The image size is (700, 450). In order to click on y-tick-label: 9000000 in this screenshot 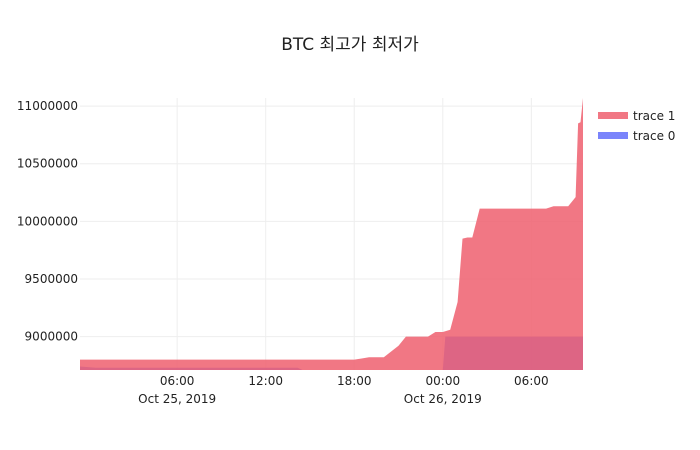, I will do `click(51, 337)`.